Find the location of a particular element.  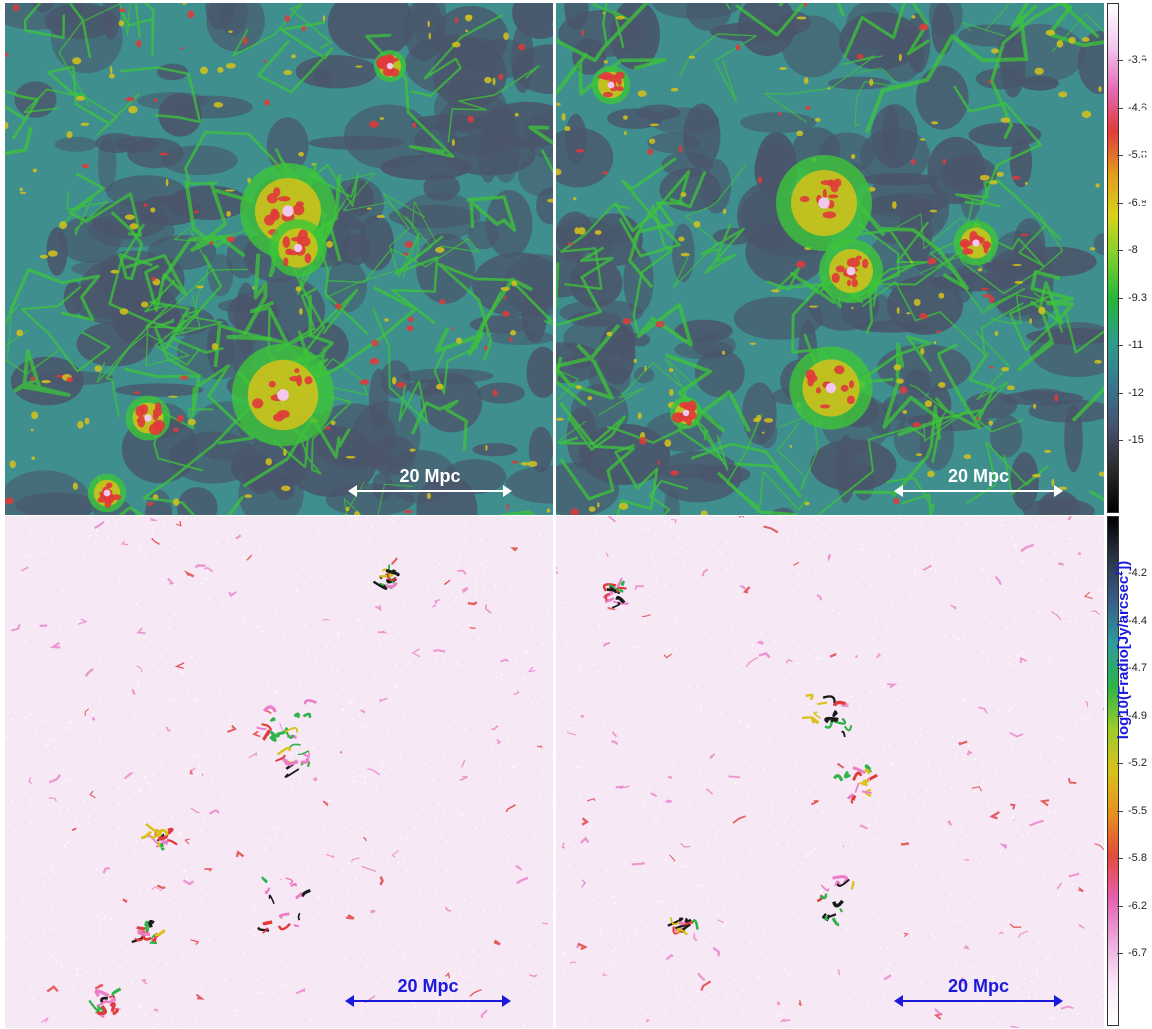

panel-divider is located at coordinates (554, 514).